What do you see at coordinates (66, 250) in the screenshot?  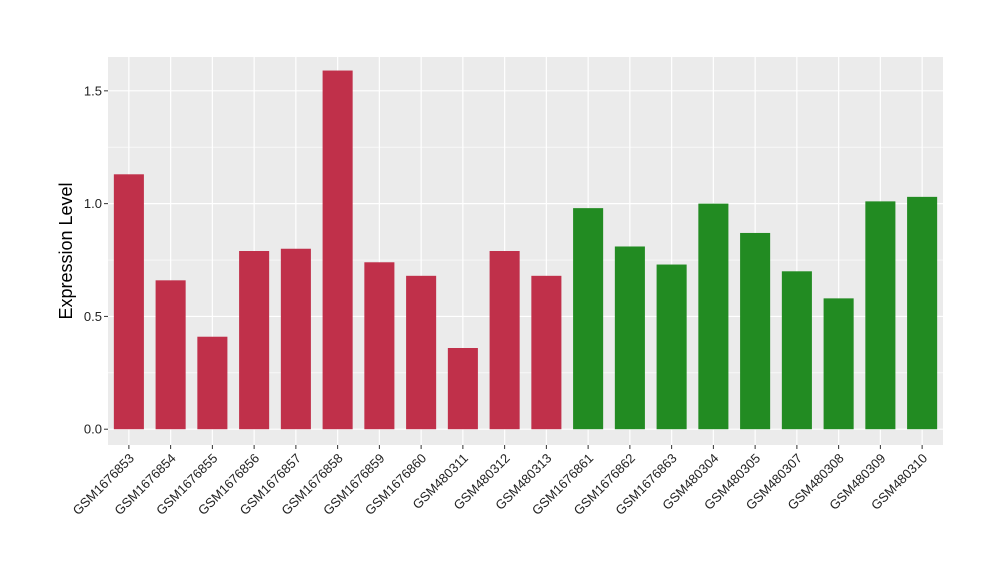 I see `y-axis-title: Expression Level` at bounding box center [66, 250].